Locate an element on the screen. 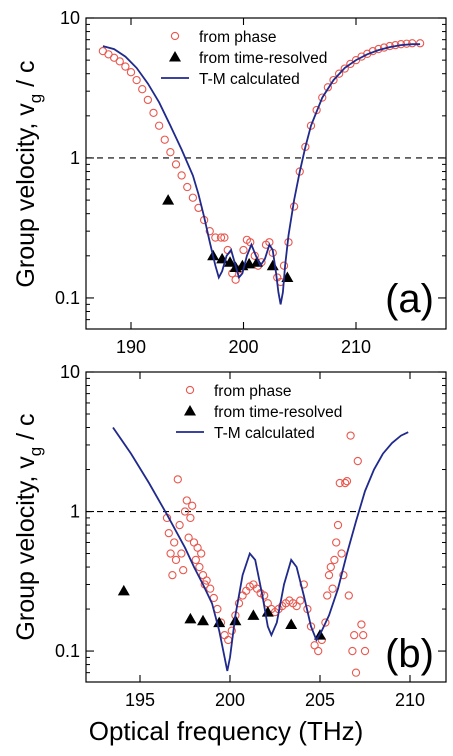 The image size is (453, 756). panel-b-x-tick-label: 210 is located at coordinates (410, 700).